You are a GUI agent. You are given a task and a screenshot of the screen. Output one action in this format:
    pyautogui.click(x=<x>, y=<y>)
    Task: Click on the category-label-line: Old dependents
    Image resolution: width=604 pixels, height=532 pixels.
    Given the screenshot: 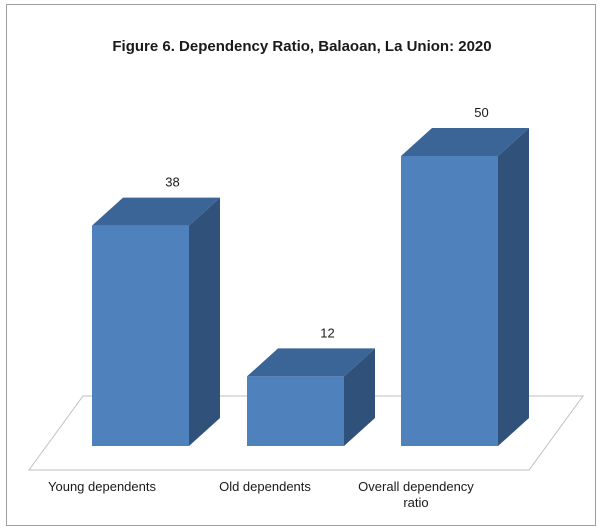 What is the action you would take?
    pyautogui.click(x=265, y=486)
    